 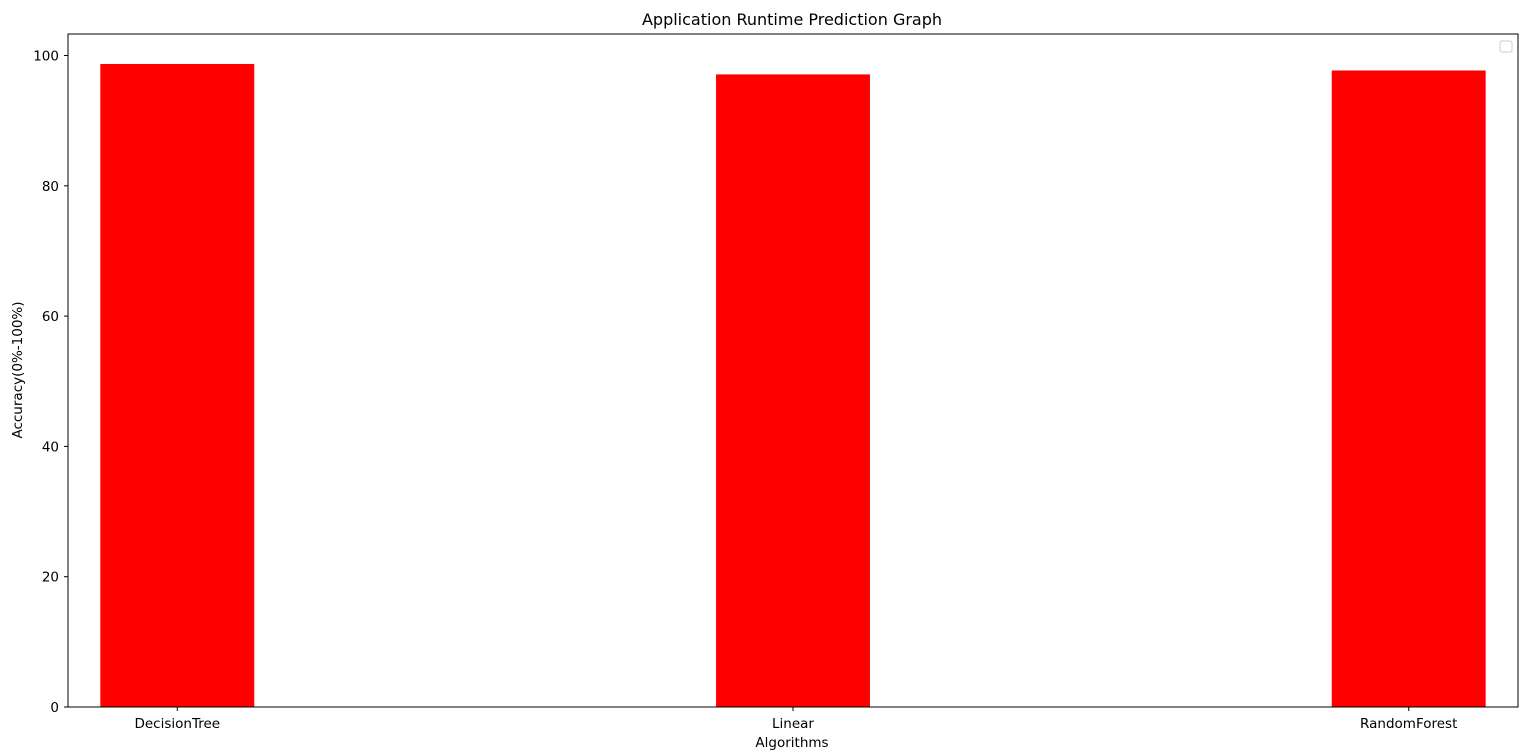 I want to click on y-tick-label: 100, so click(x=46, y=56).